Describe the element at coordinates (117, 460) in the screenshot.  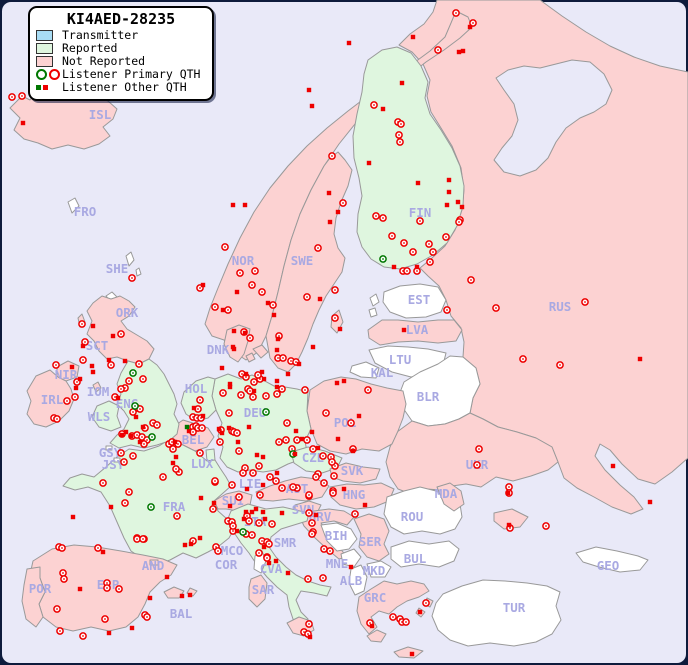
I see `country-jsy` at that location.